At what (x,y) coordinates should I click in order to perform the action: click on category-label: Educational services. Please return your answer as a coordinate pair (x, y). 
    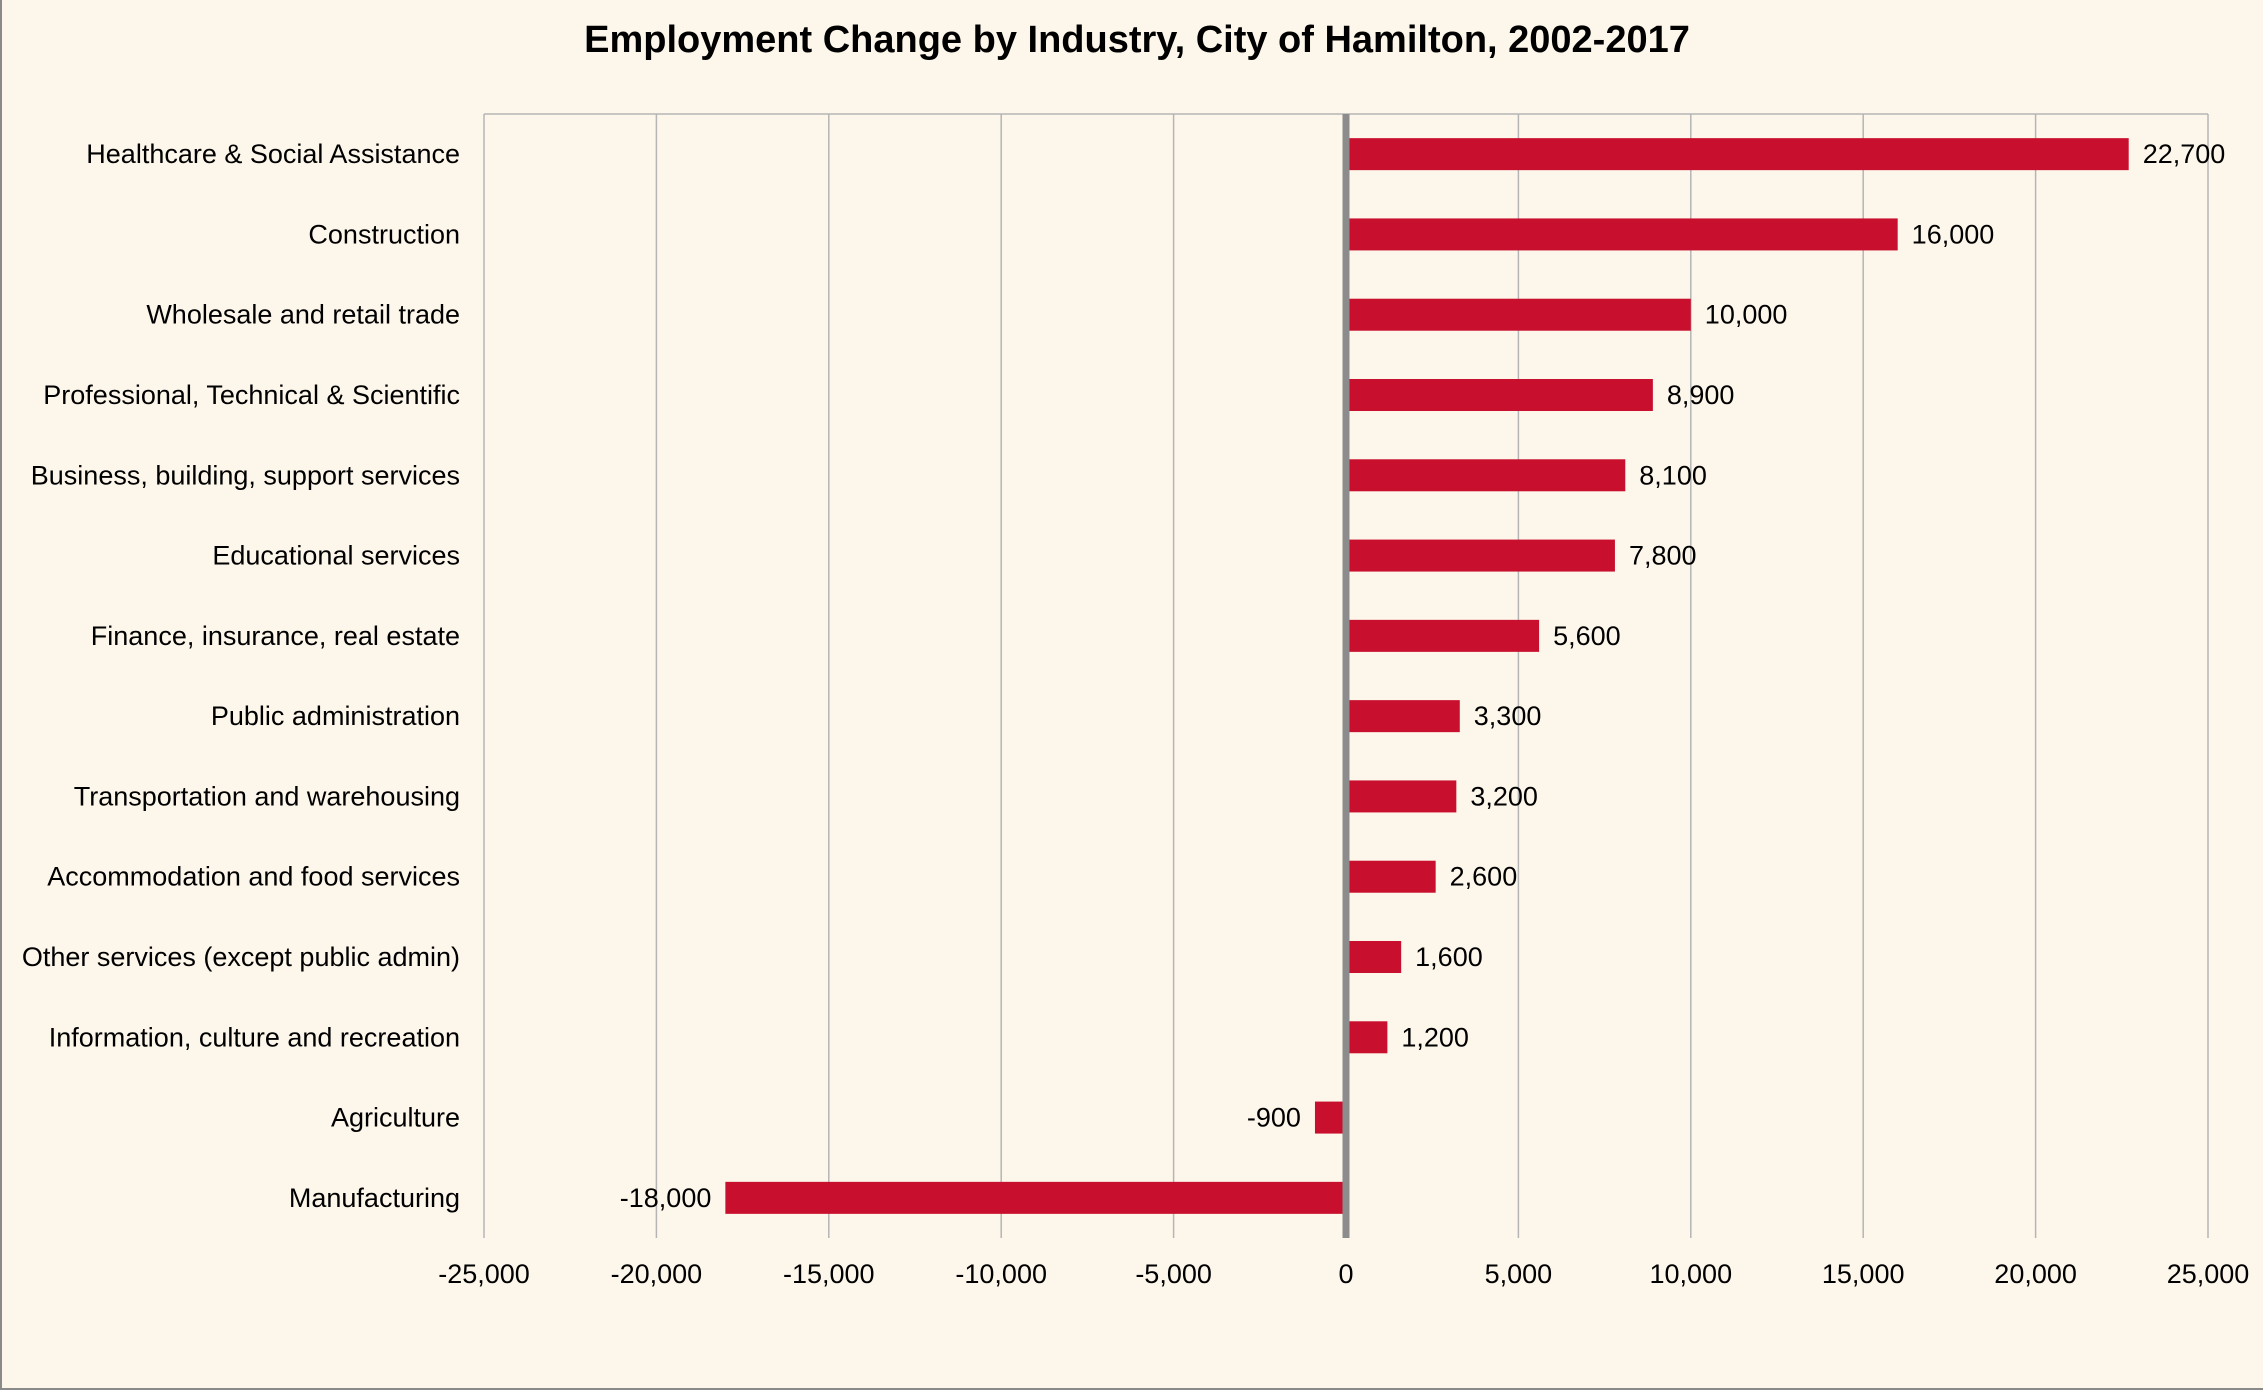
    Looking at the image, I should click on (336, 556).